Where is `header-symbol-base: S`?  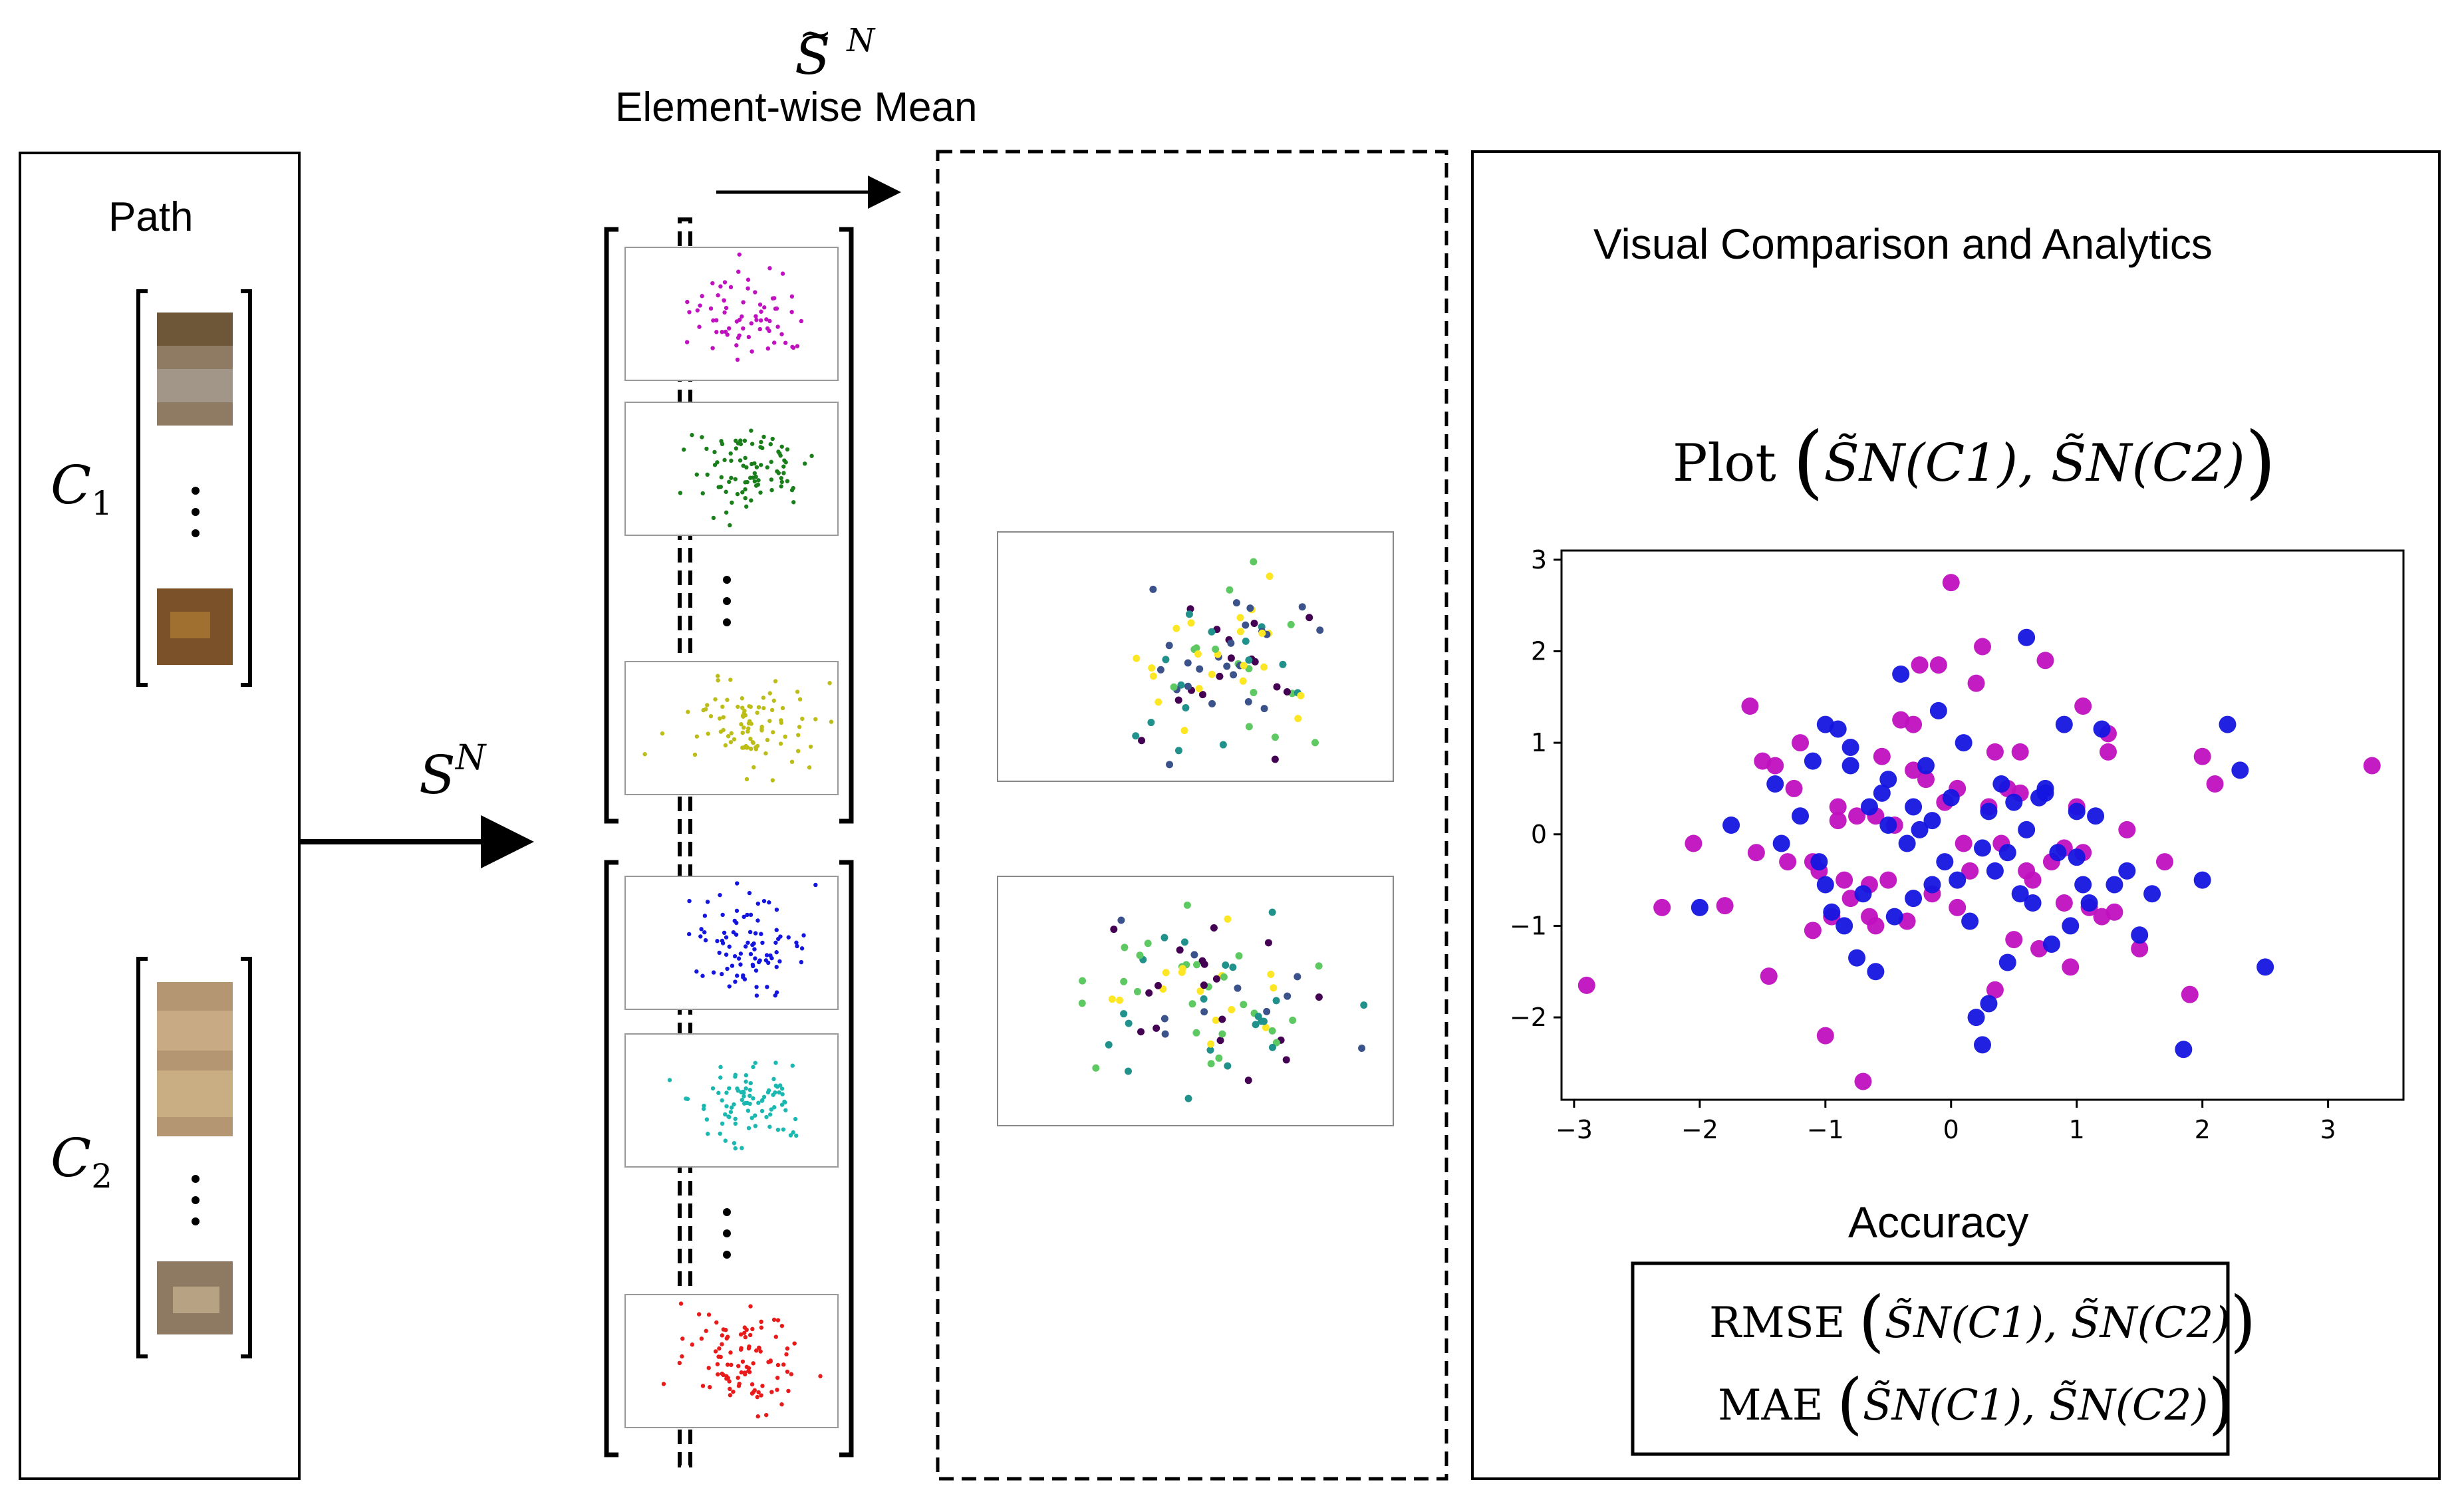 header-symbol-base: S is located at coordinates (813, 57).